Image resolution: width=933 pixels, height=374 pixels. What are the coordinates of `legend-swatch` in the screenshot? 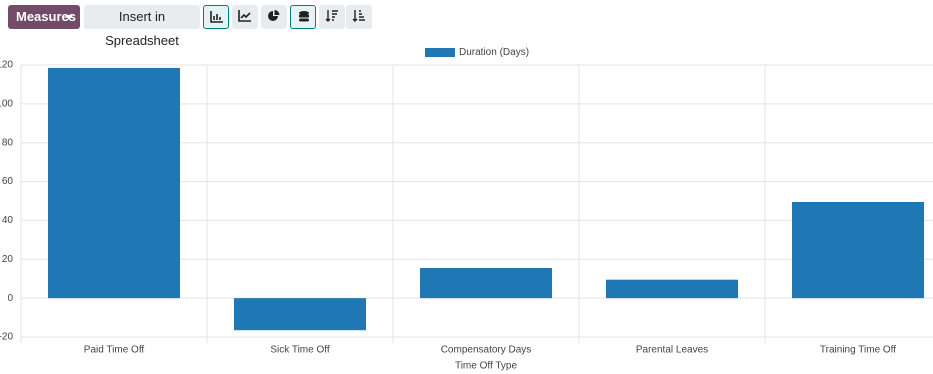 It's located at (440, 52).